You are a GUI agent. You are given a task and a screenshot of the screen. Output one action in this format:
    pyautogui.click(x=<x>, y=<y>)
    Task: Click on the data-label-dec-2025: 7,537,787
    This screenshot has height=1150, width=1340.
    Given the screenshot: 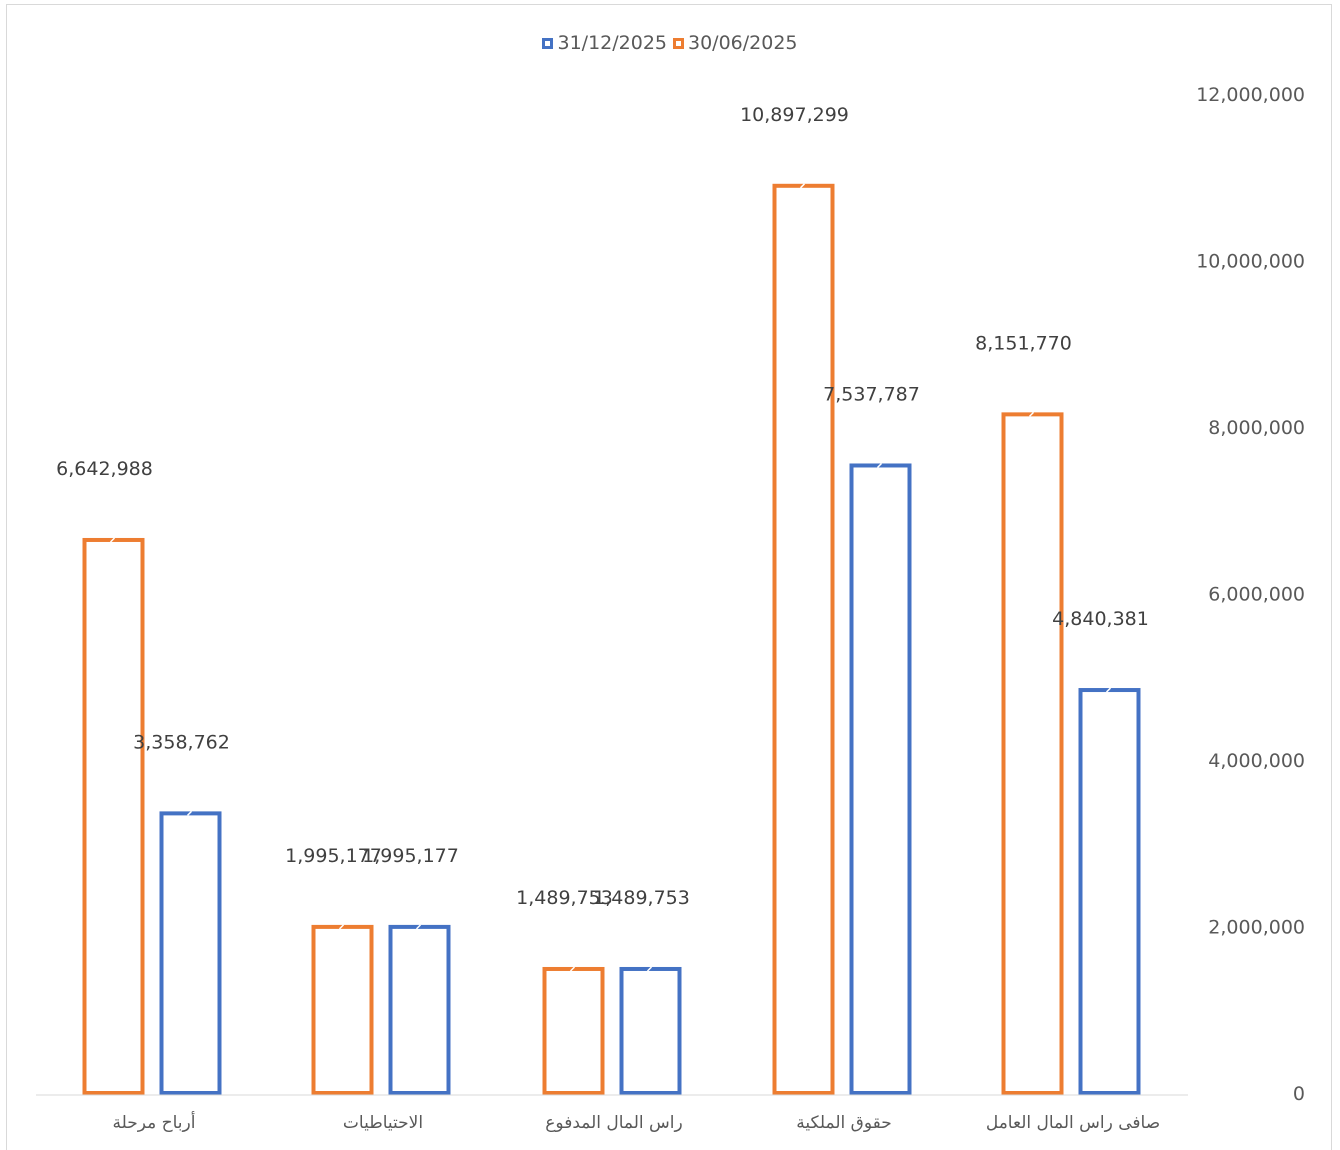 What is the action you would take?
    pyautogui.click(x=871, y=394)
    